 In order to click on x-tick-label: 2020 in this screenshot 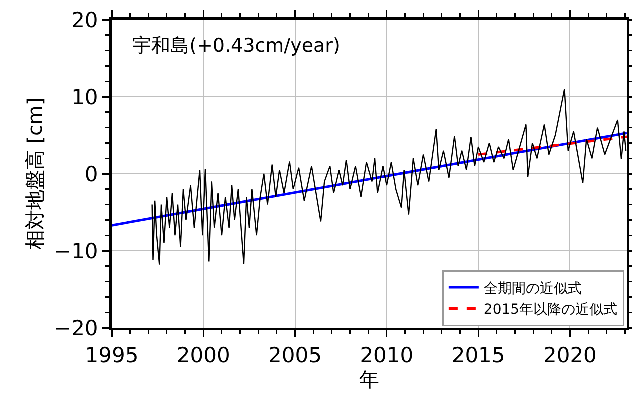, I will do `click(570, 356)`.